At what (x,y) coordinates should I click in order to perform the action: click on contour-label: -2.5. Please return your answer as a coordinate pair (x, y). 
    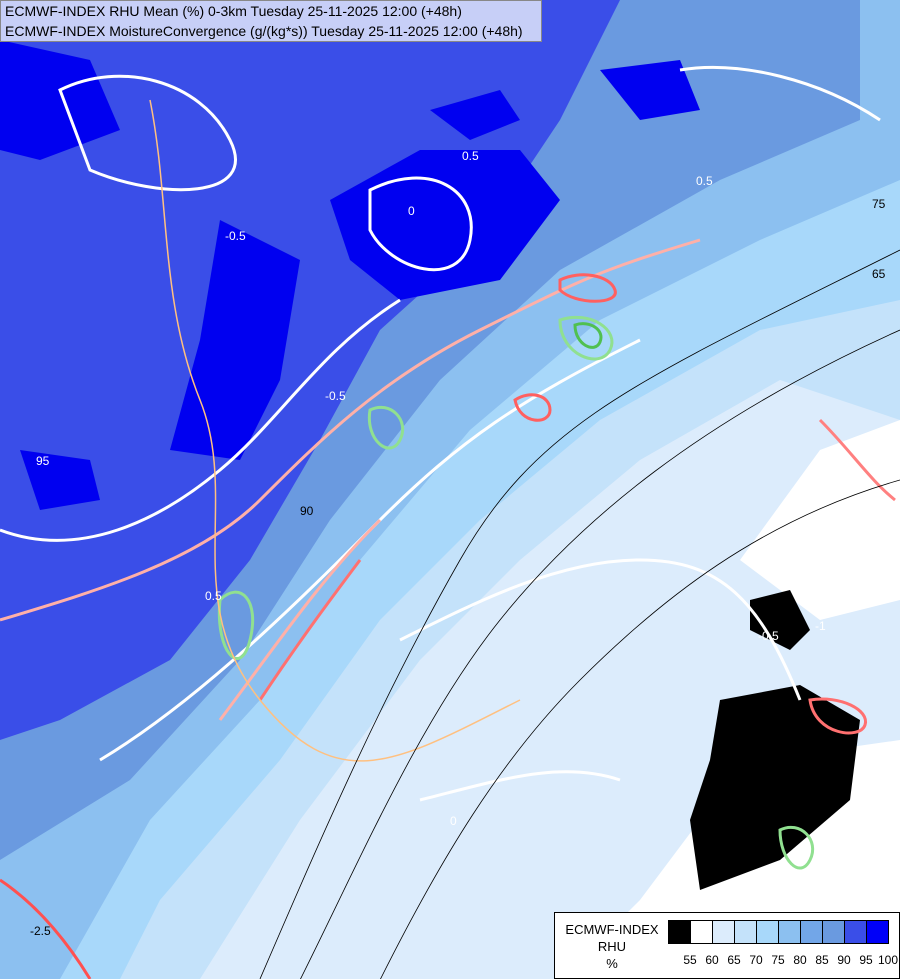
    Looking at the image, I should click on (40, 931).